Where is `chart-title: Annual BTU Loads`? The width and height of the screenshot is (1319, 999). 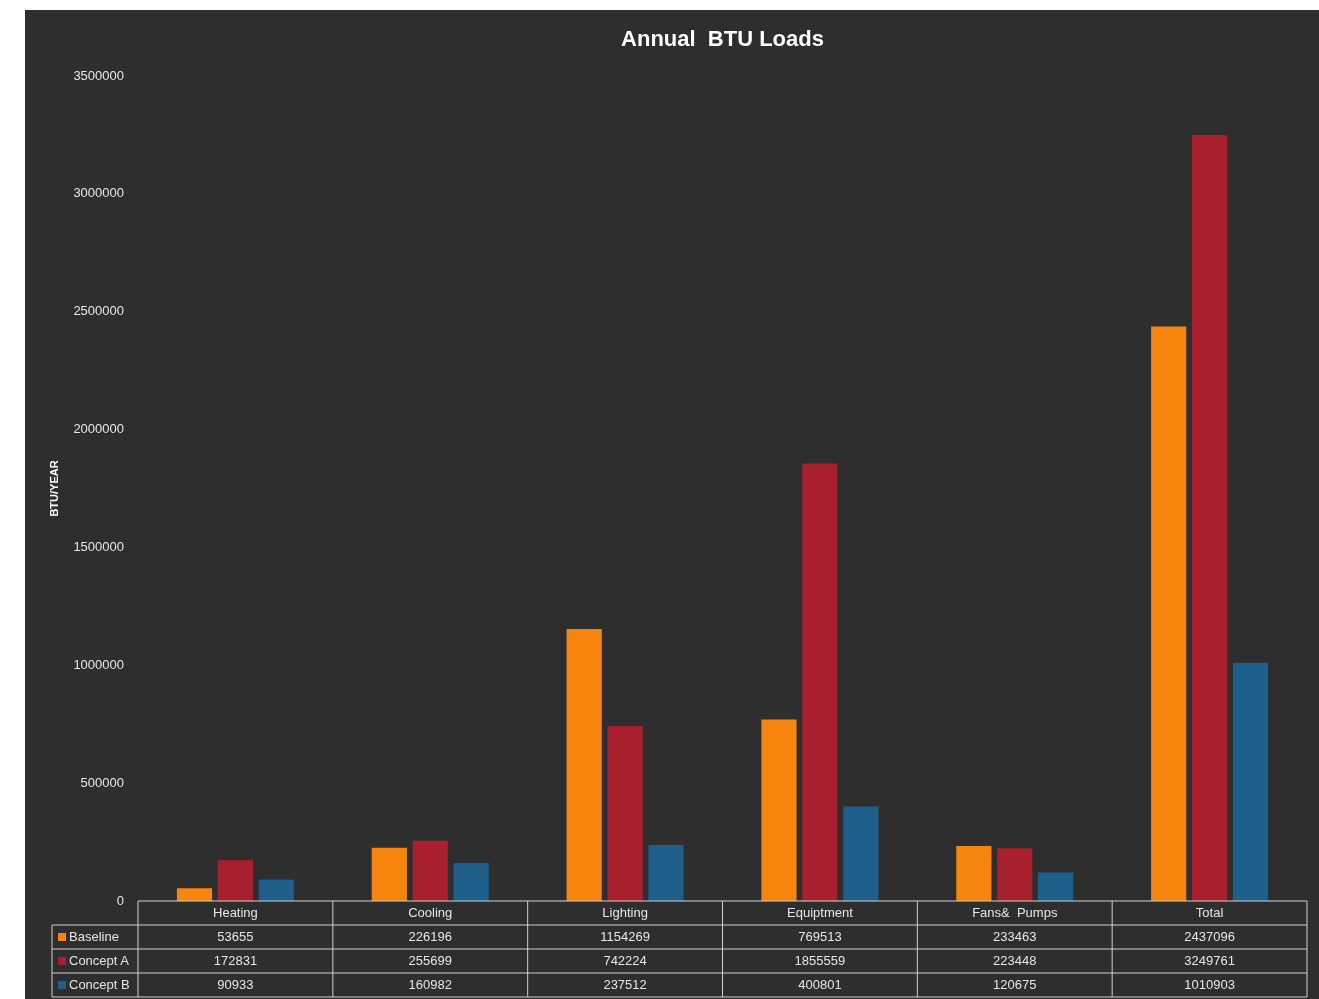 chart-title: Annual BTU Loads is located at coordinates (722, 39).